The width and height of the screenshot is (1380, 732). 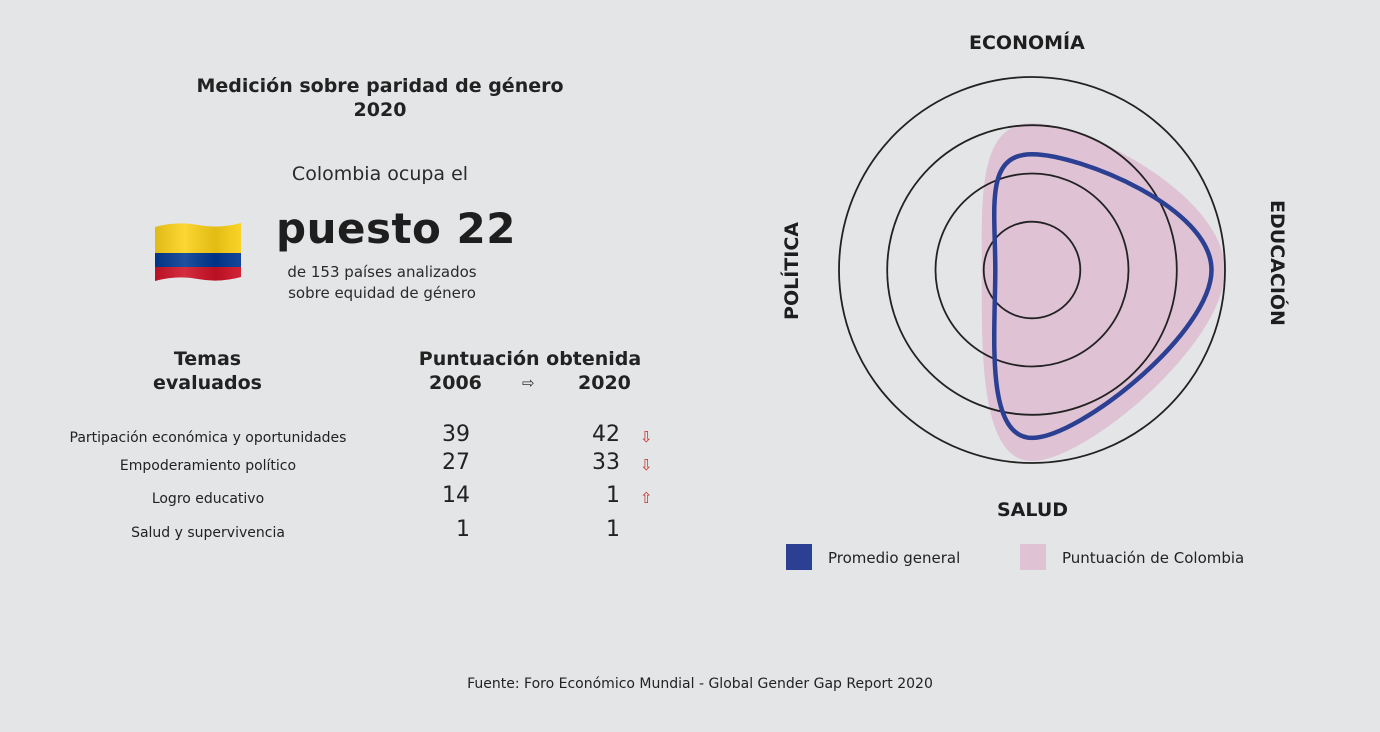 I want to click on series-line-promedio, so click(x=1102, y=296).